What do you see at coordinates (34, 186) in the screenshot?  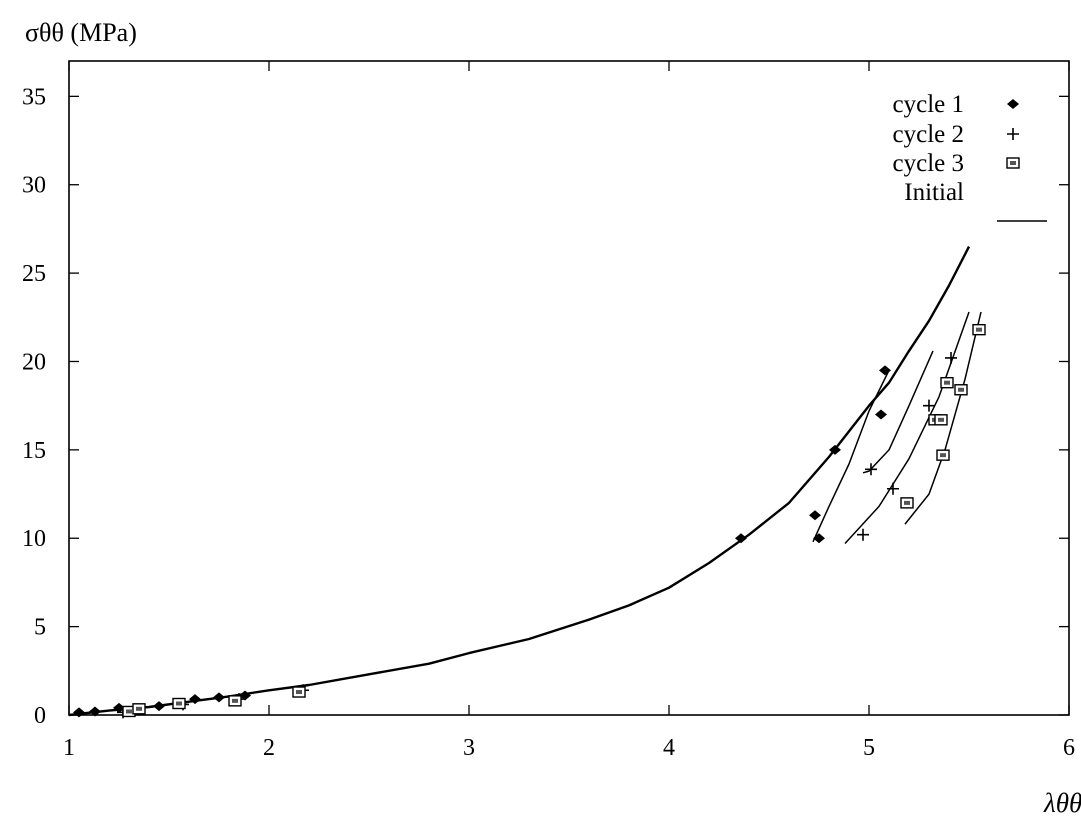 I see `y-tick-label: 30` at bounding box center [34, 186].